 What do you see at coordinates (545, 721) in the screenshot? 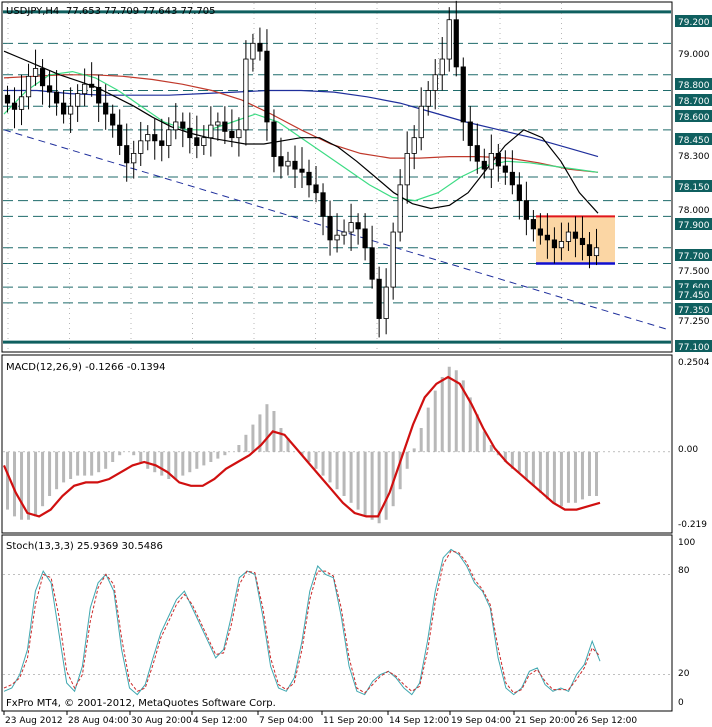
I see `time-tick-label: 21 Sep 20:00` at bounding box center [545, 721].